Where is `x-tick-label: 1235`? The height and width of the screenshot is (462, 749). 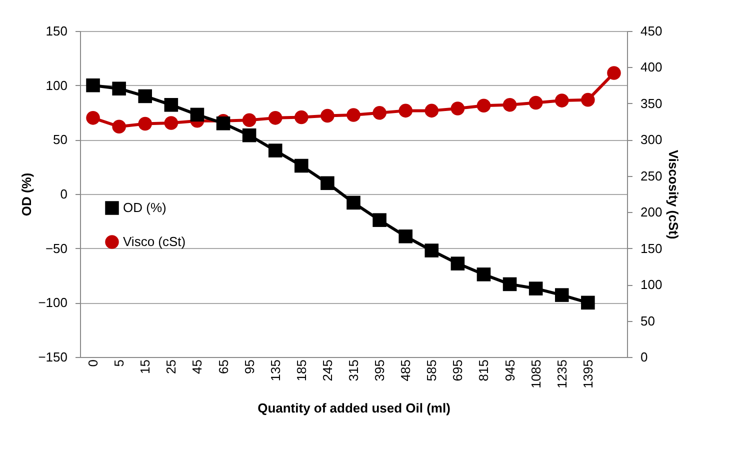 x-tick-label: 1235 is located at coordinates (562, 374).